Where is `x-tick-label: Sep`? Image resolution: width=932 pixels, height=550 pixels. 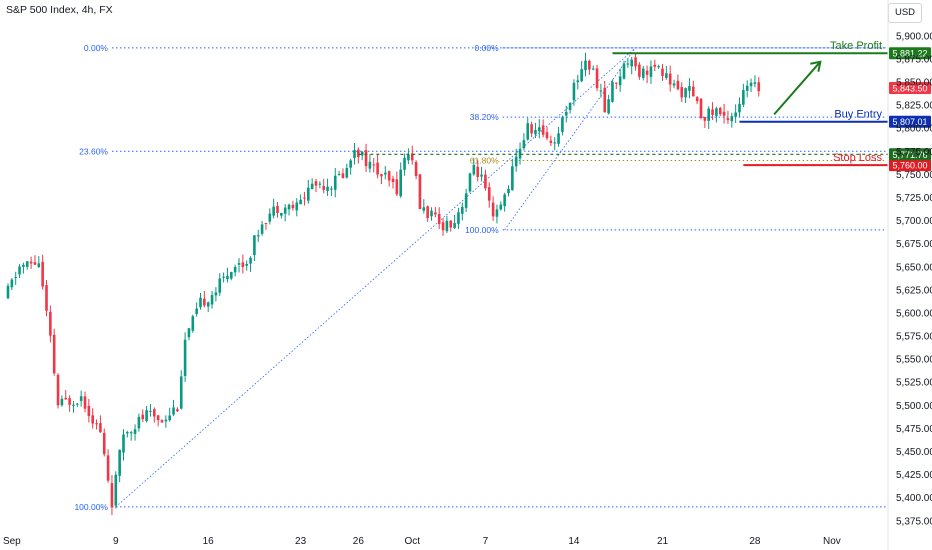 x-tick-label: Sep is located at coordinates (12, 541).